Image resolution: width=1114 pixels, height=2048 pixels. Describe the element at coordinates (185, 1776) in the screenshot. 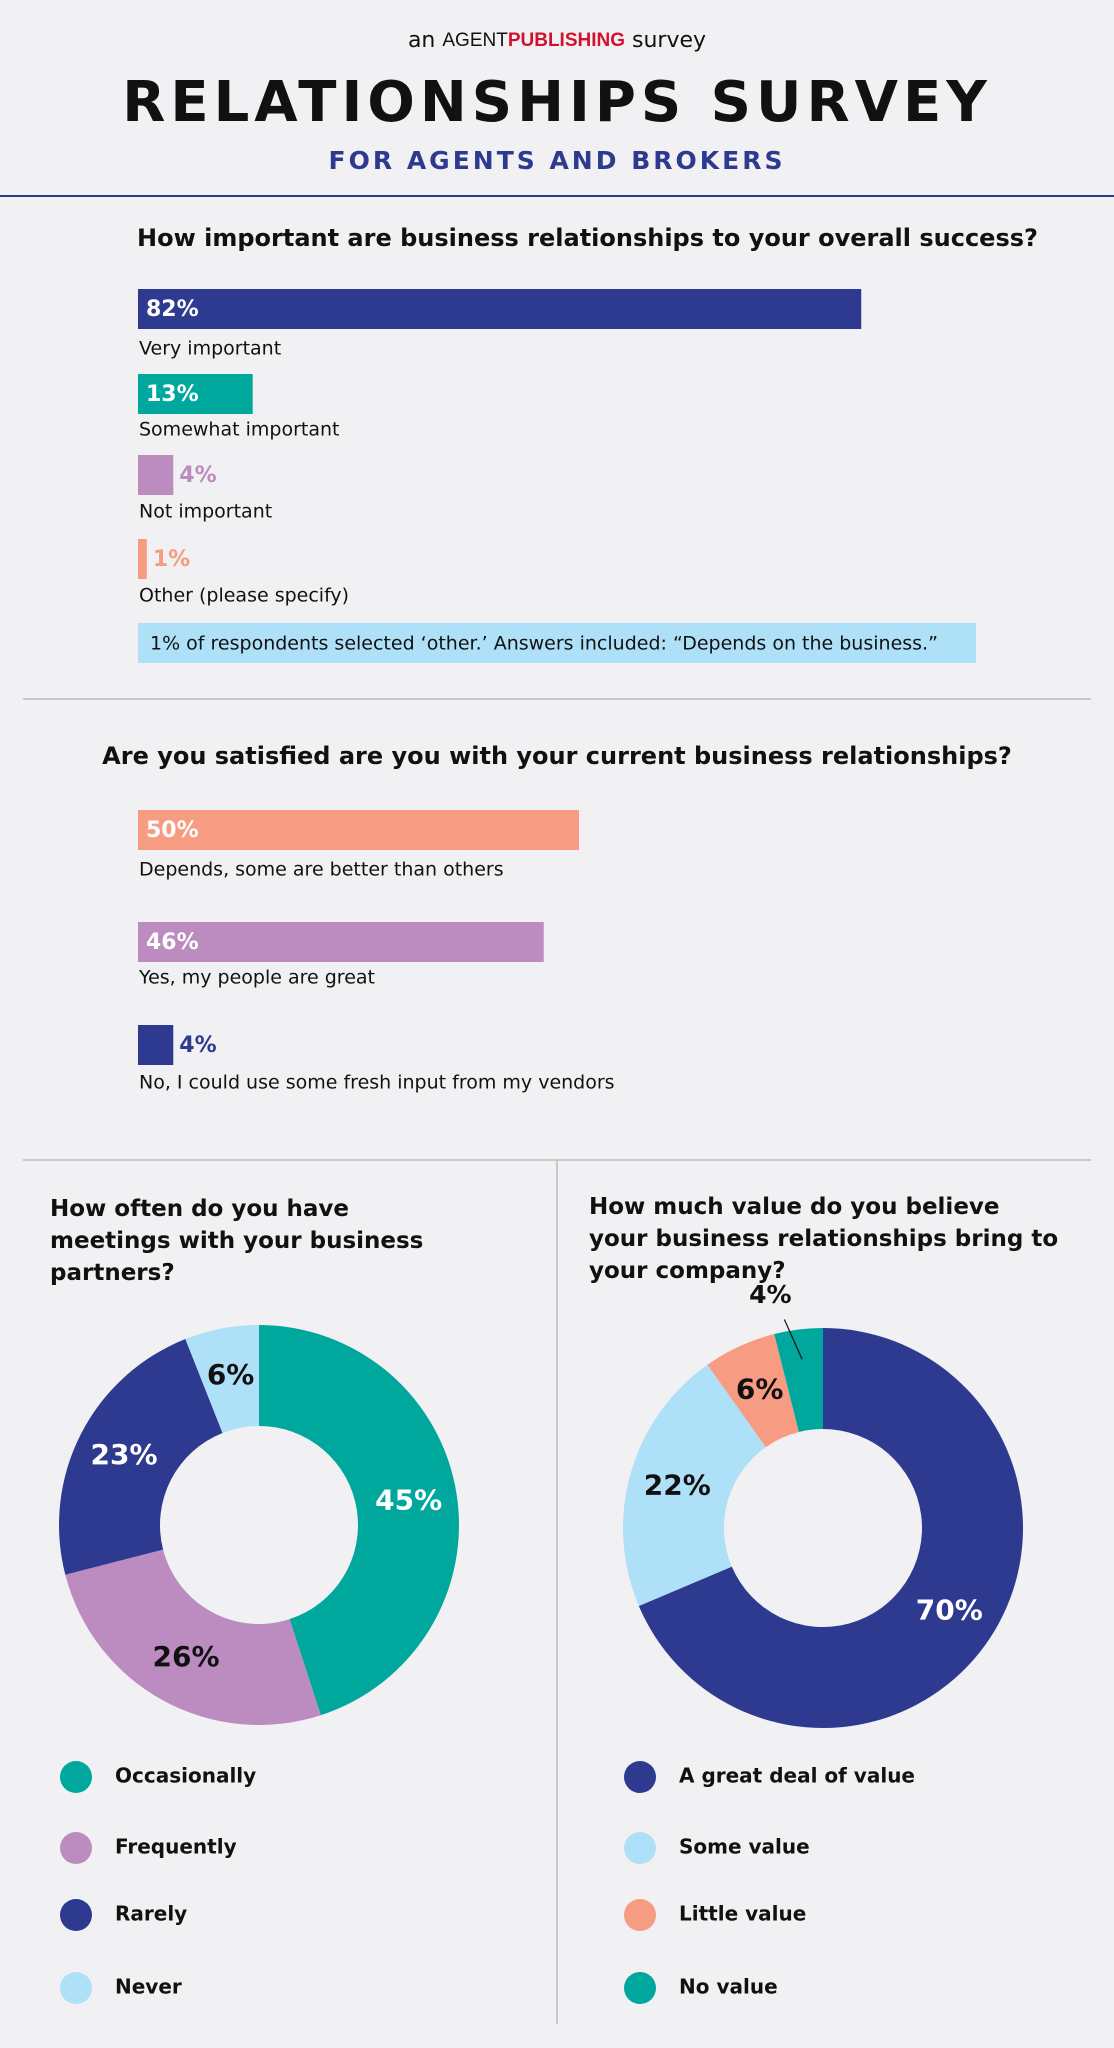

I see `legend-label: Occasionally` at that location.